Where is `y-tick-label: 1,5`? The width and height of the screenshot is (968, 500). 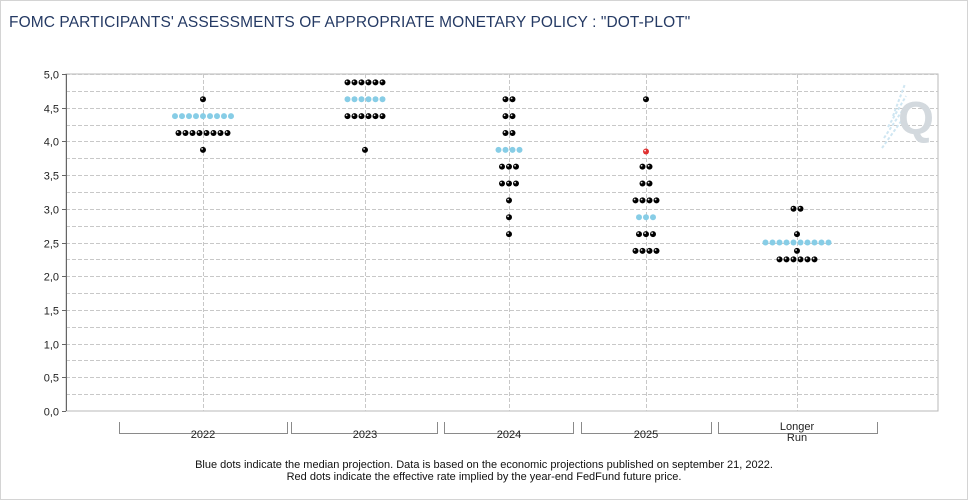 y-tick-label: 1,5 is located at coordinates (51, 312).